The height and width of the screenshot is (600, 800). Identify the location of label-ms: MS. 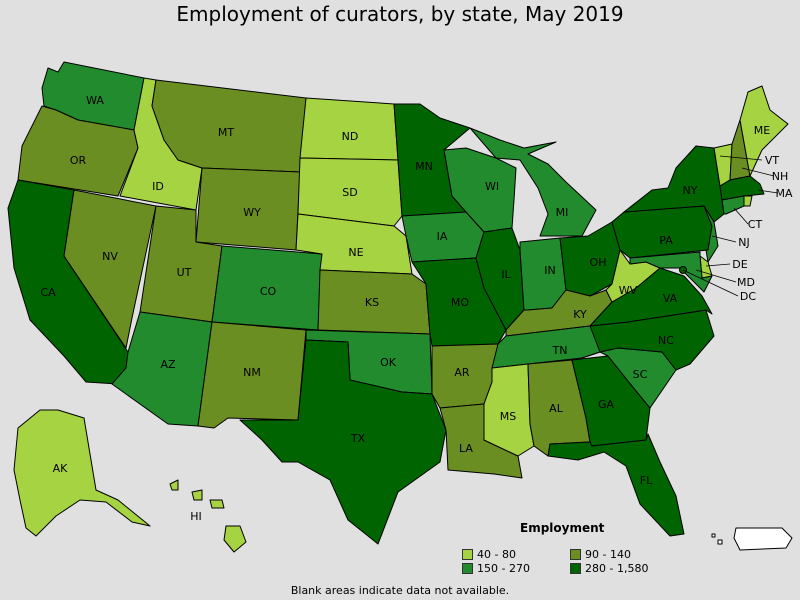
(508, 416).